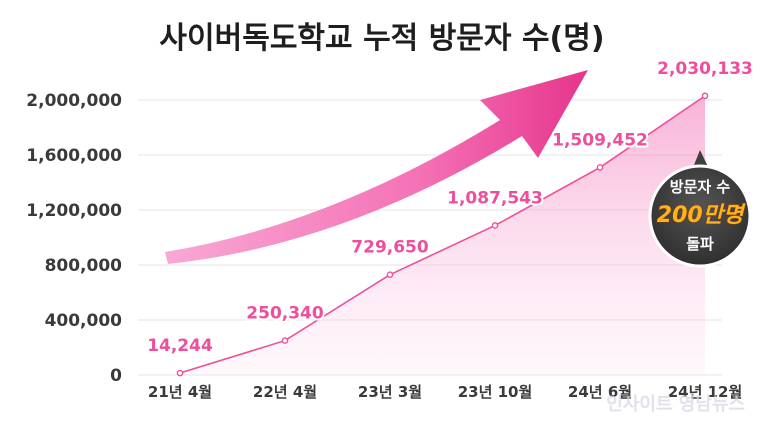 Image resolution: width=765 pixels, height=430 pixels. I want to click on y-tick-label: 1,600,000, so click(74, 156).